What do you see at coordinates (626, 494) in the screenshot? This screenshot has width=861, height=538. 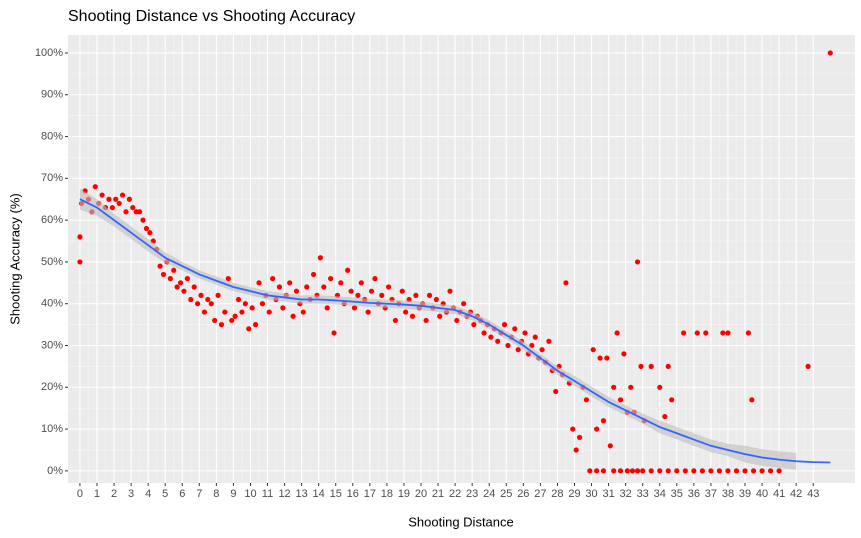 I see `x-tick-label: 32` at bounding box center [626, 494].